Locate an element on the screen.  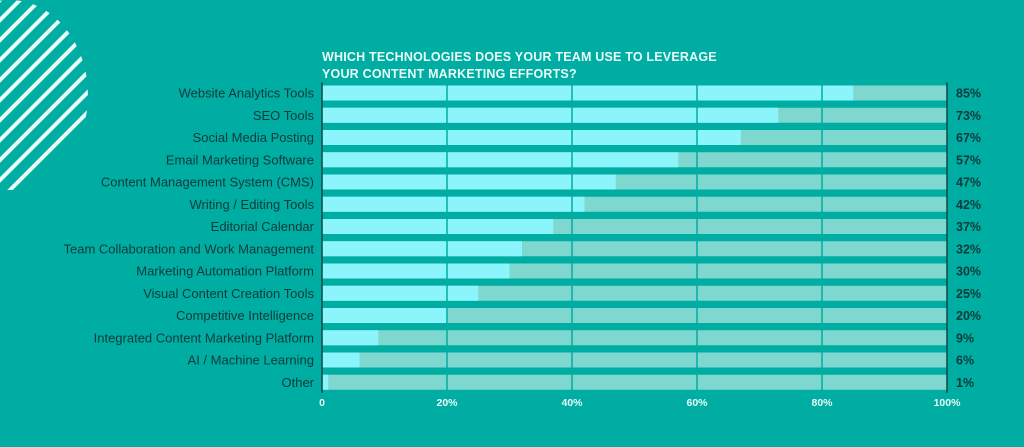
category-label: Content Management System (CMS) is located at coordinates (207, 182).